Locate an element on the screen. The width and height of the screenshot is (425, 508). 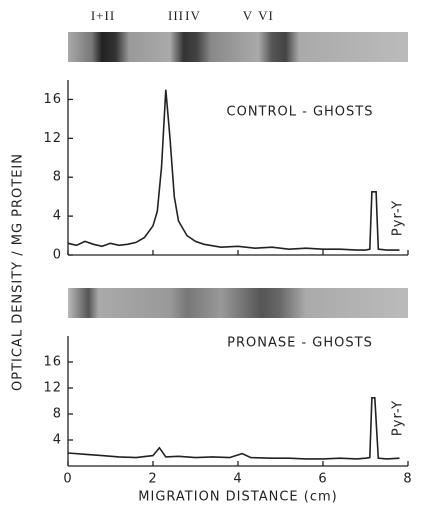
scan-label: CONTROL - GHOSTS is located at coordinates (300, 112).